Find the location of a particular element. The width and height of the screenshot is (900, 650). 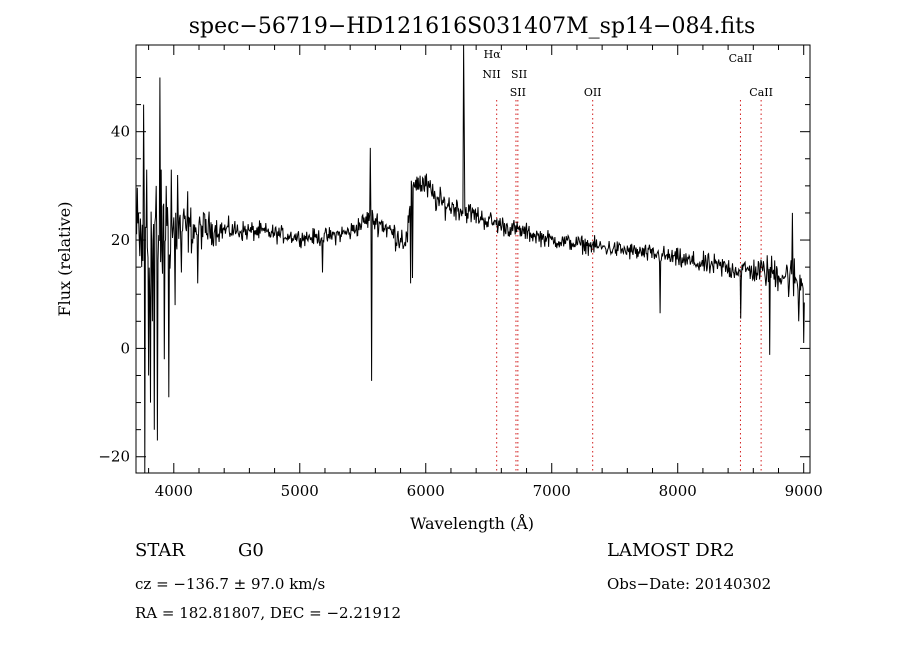

survey-name: LAMOST DR2 is located at coordinates (671, 550).